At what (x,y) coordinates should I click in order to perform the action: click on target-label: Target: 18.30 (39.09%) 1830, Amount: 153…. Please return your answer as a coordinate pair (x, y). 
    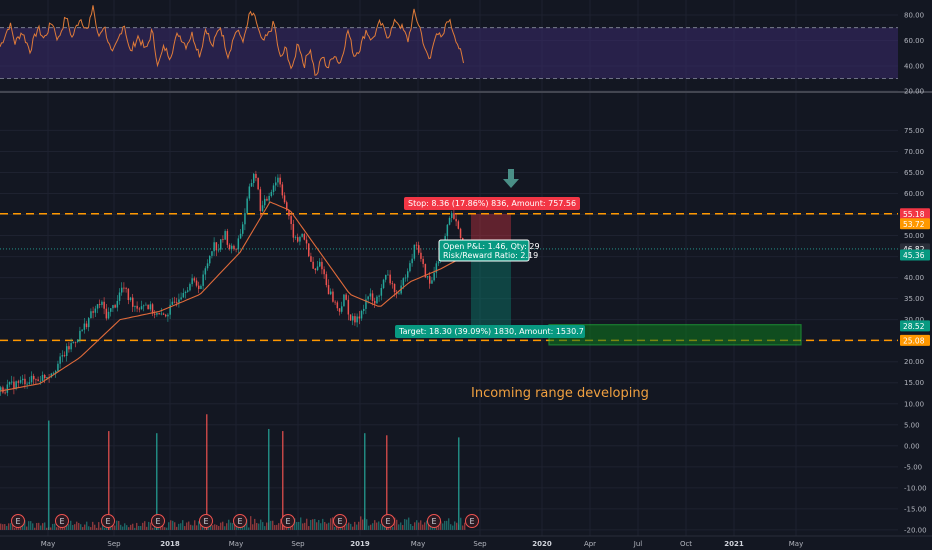
    Looking at the image, I should click on (491, 331).